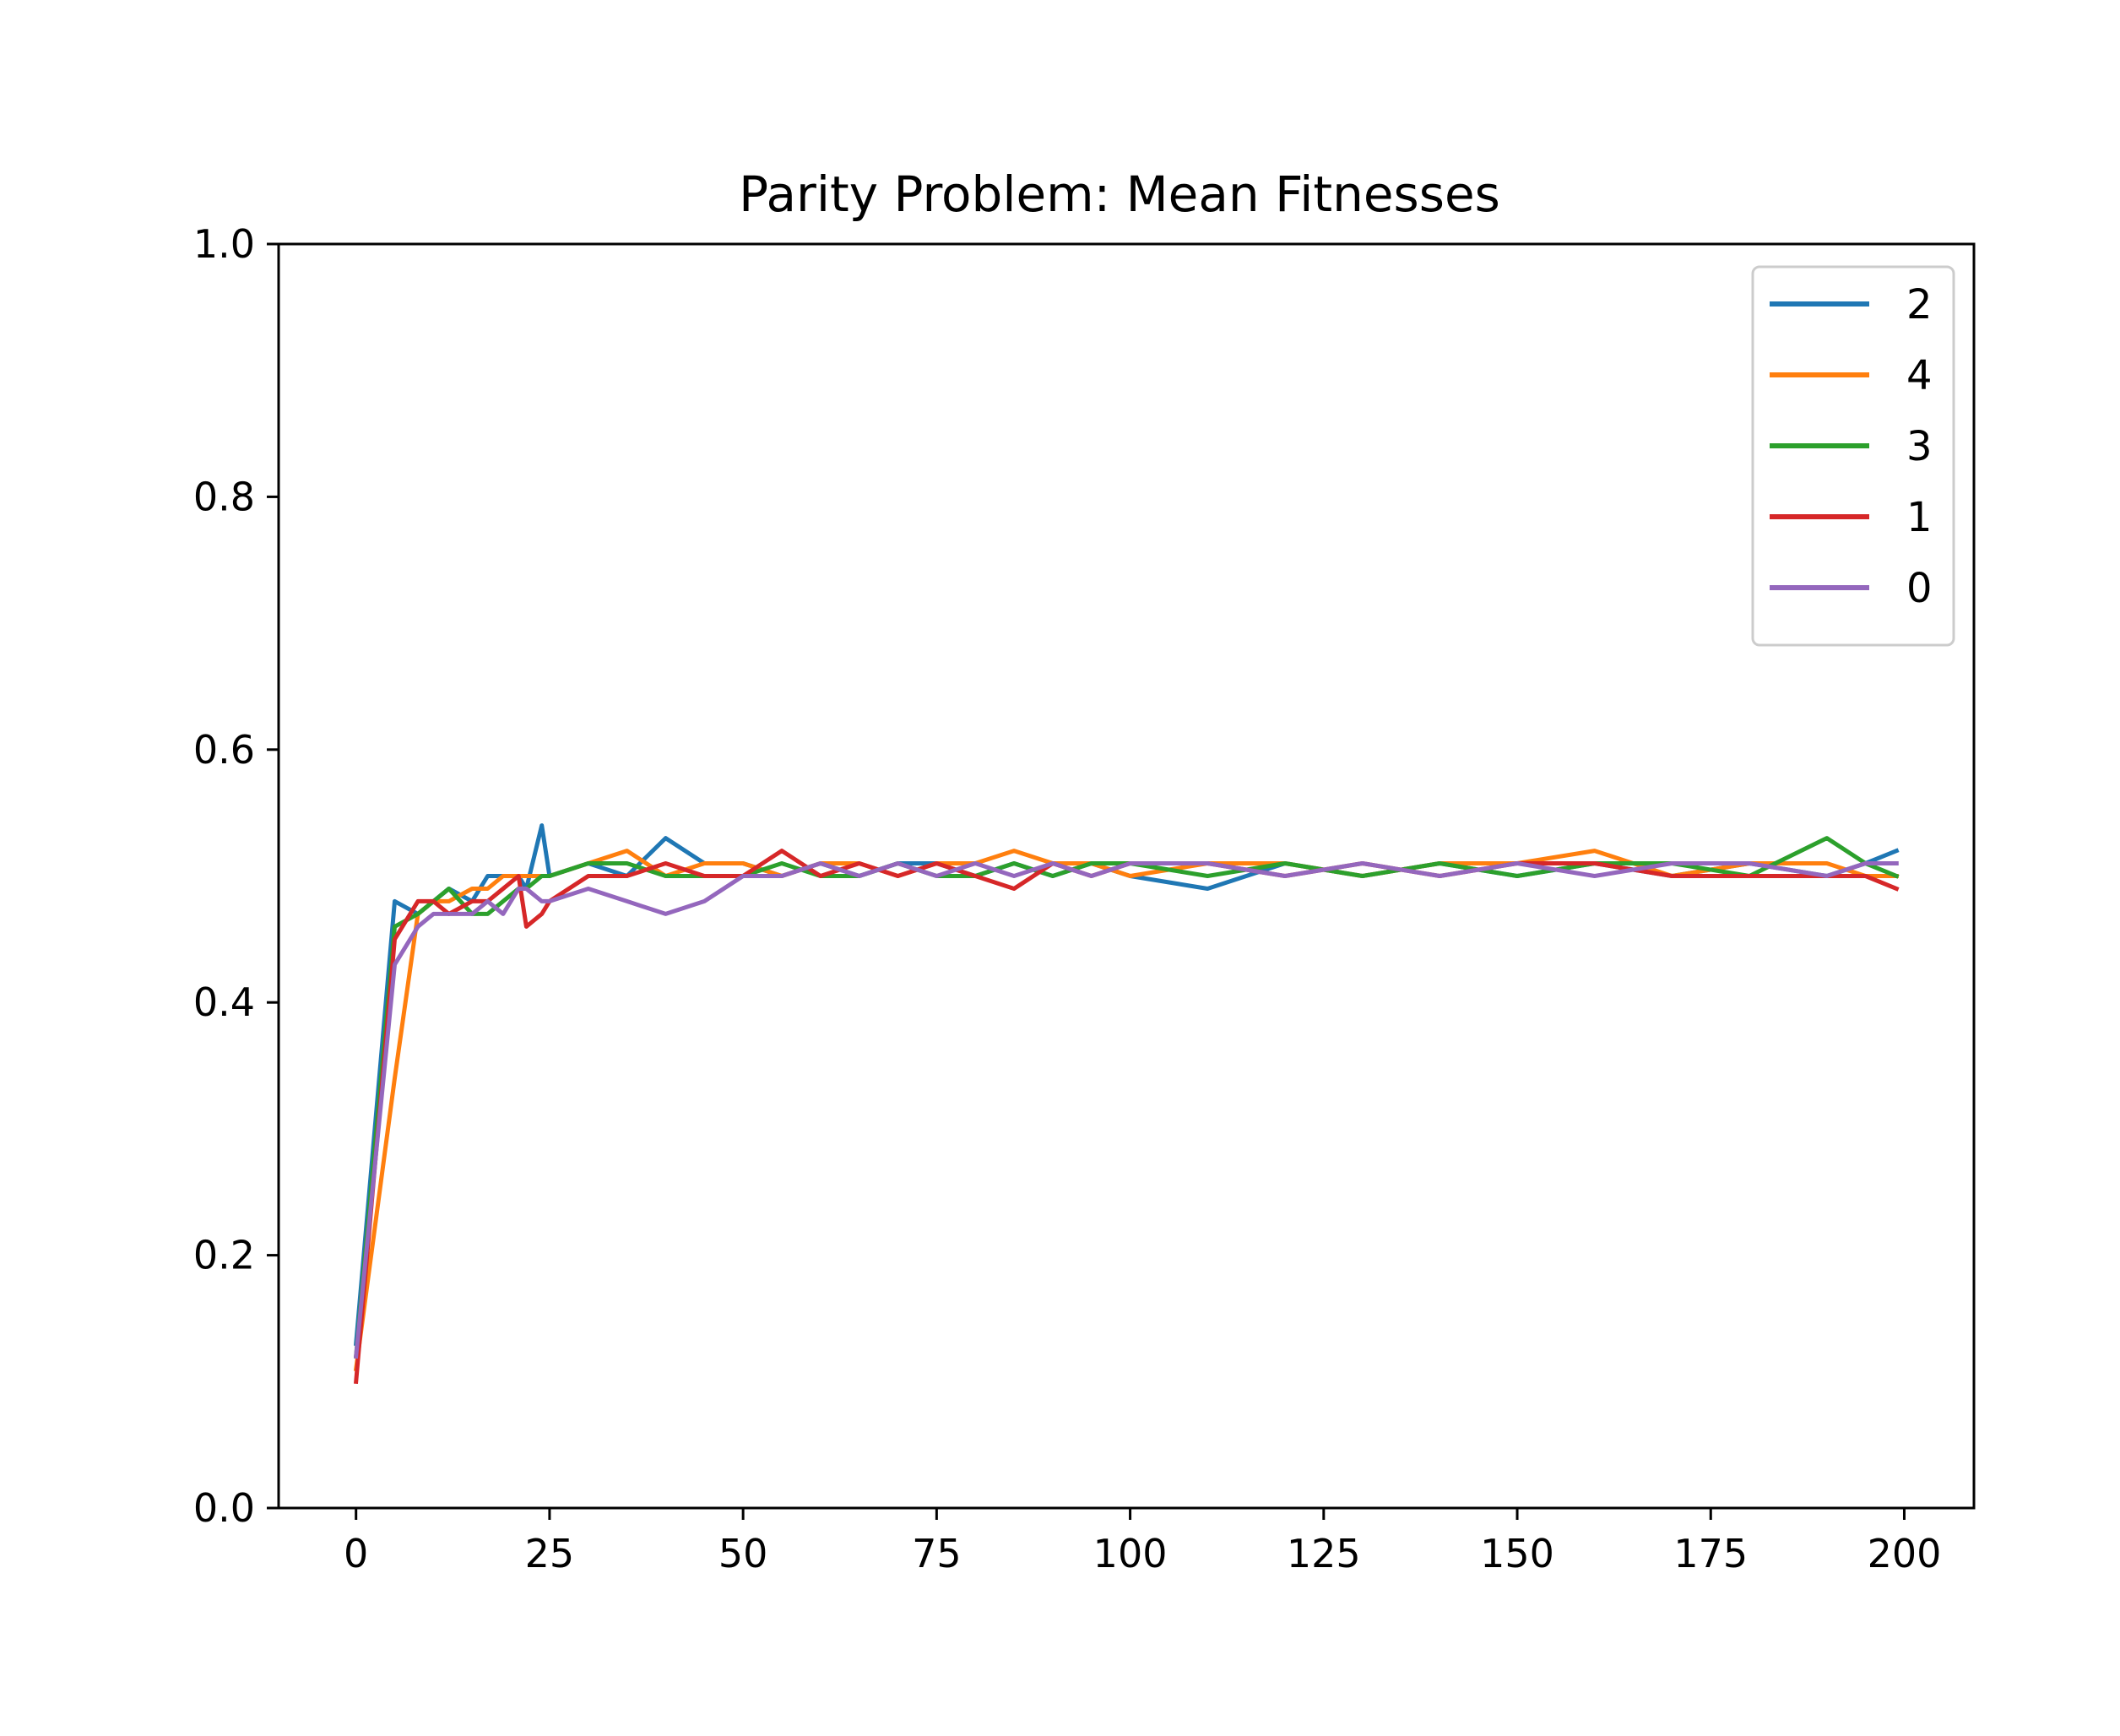 The image size is (2120, 1736). I want to click on legend-label-3: 3, so click(1919, 447).